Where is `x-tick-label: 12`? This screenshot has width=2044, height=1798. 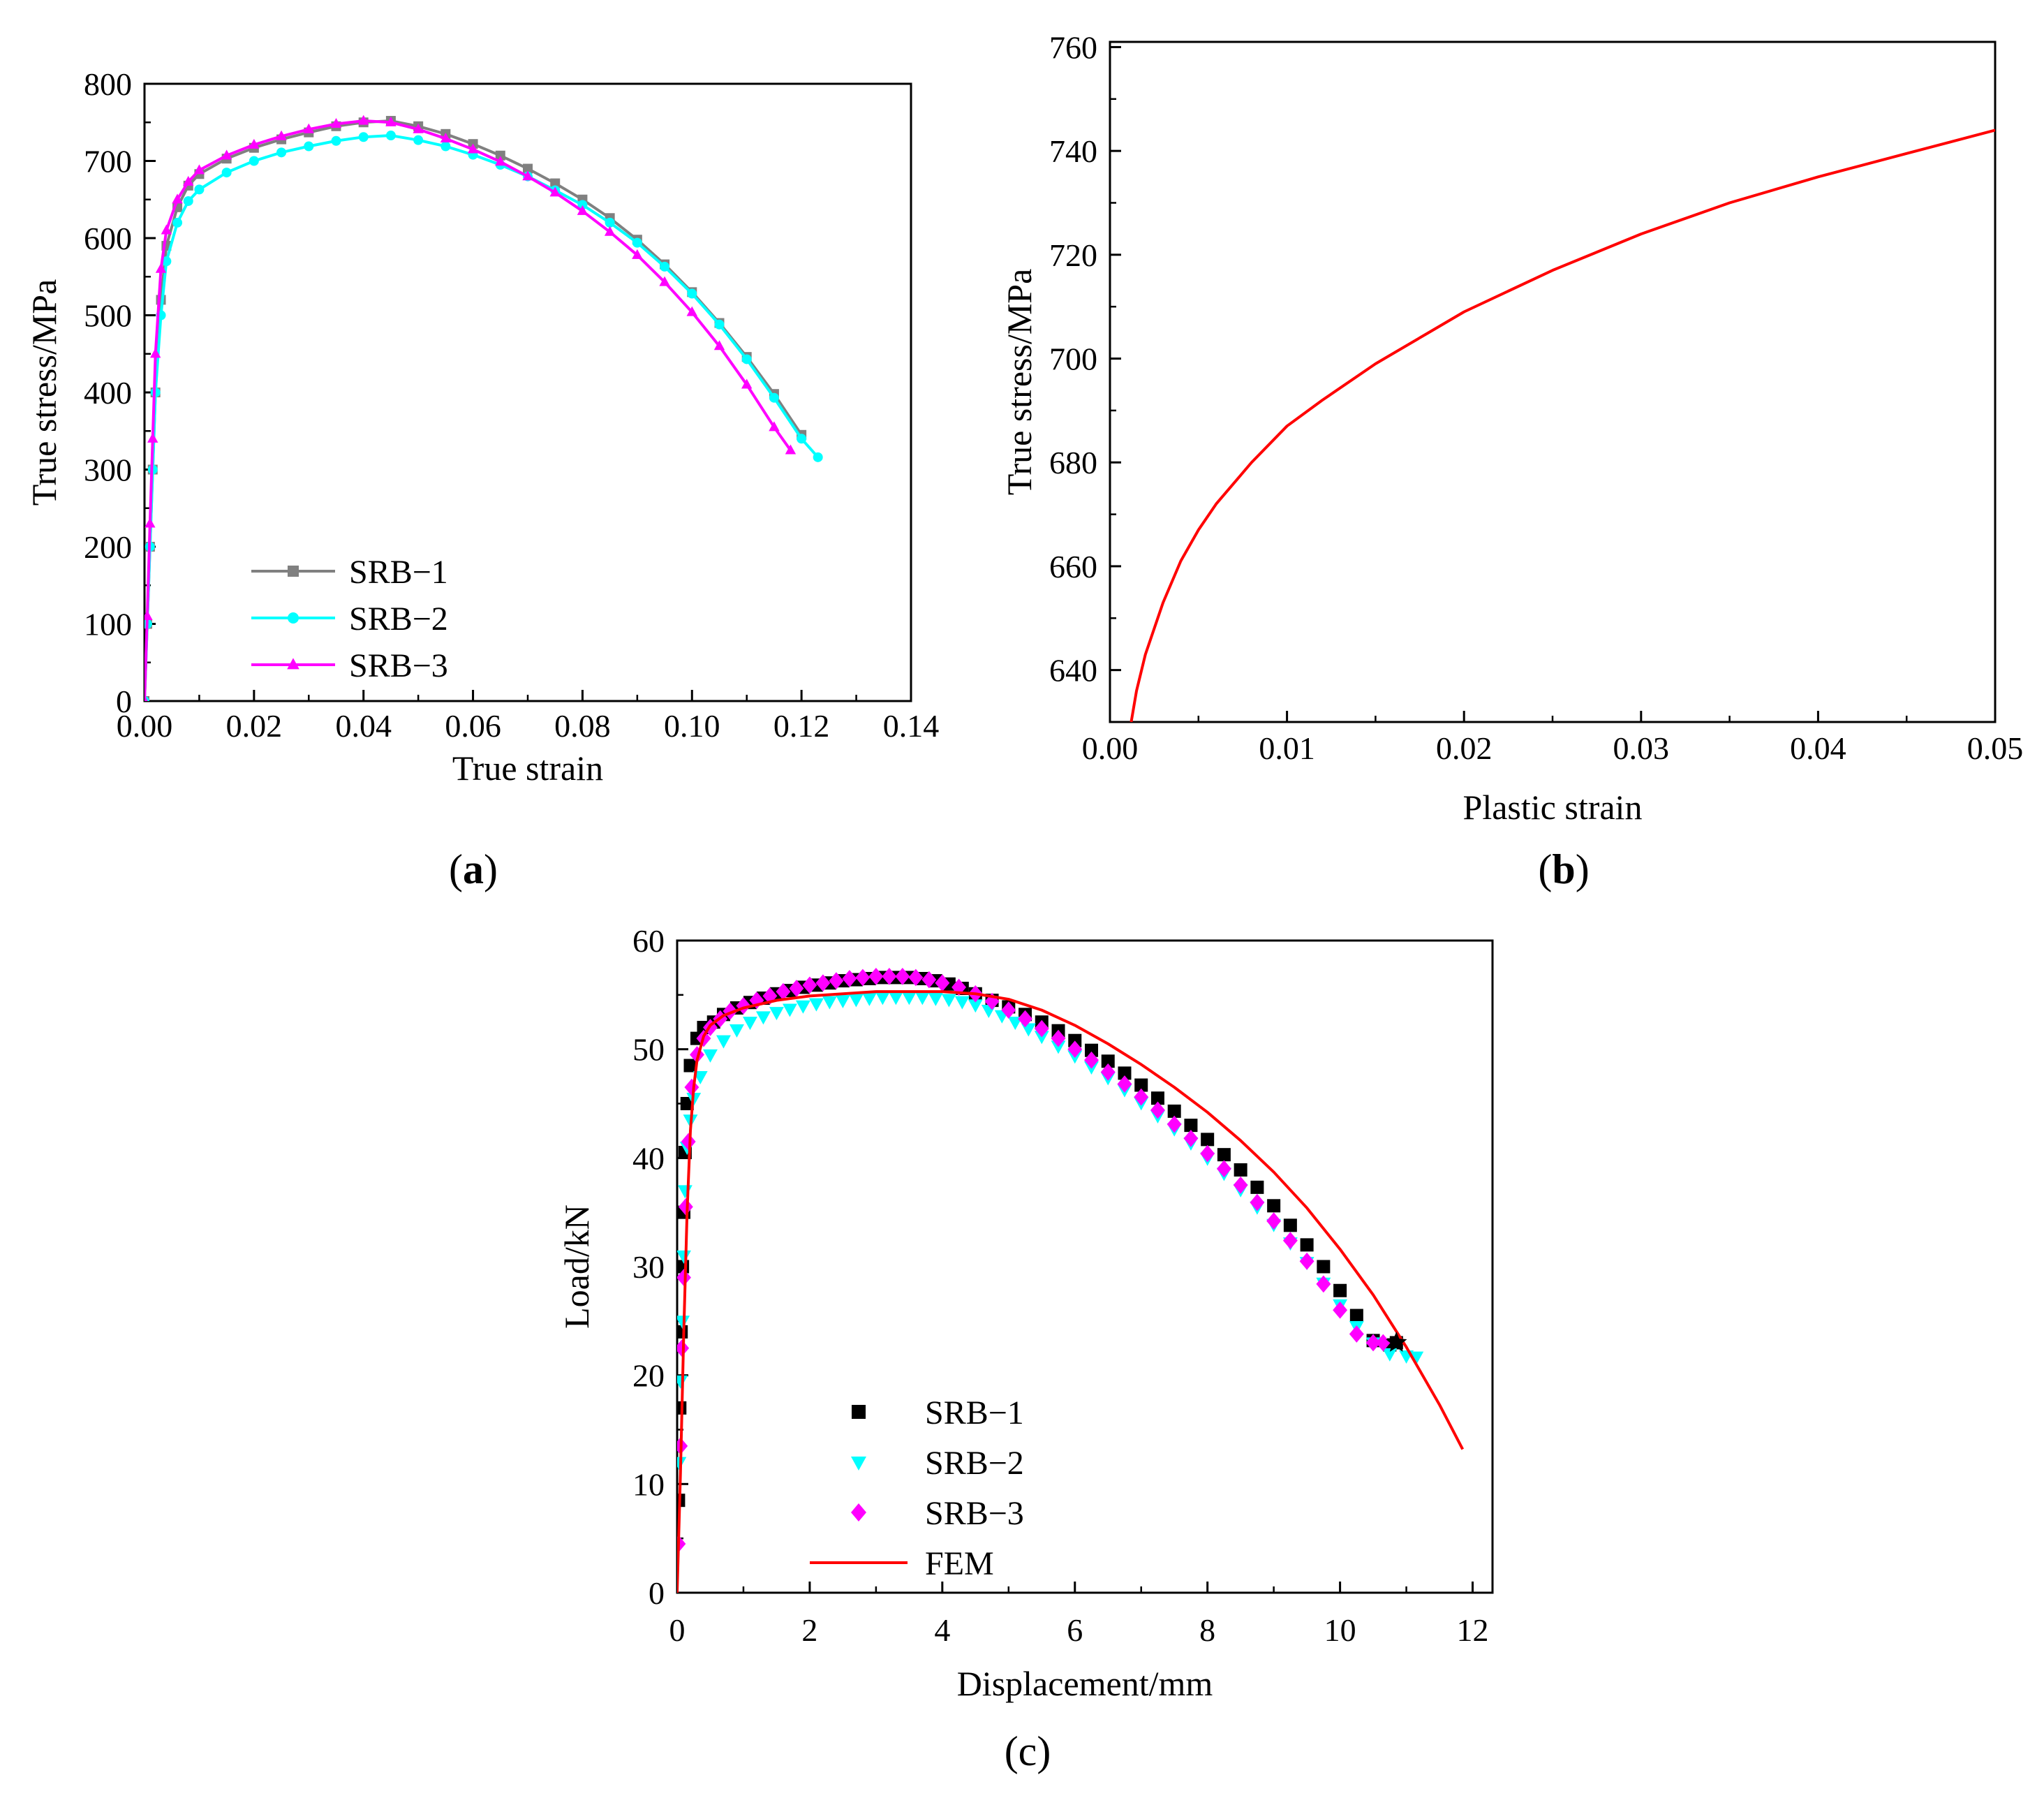
x-tick-label: 12 is located at coordinates (1473, 1630).